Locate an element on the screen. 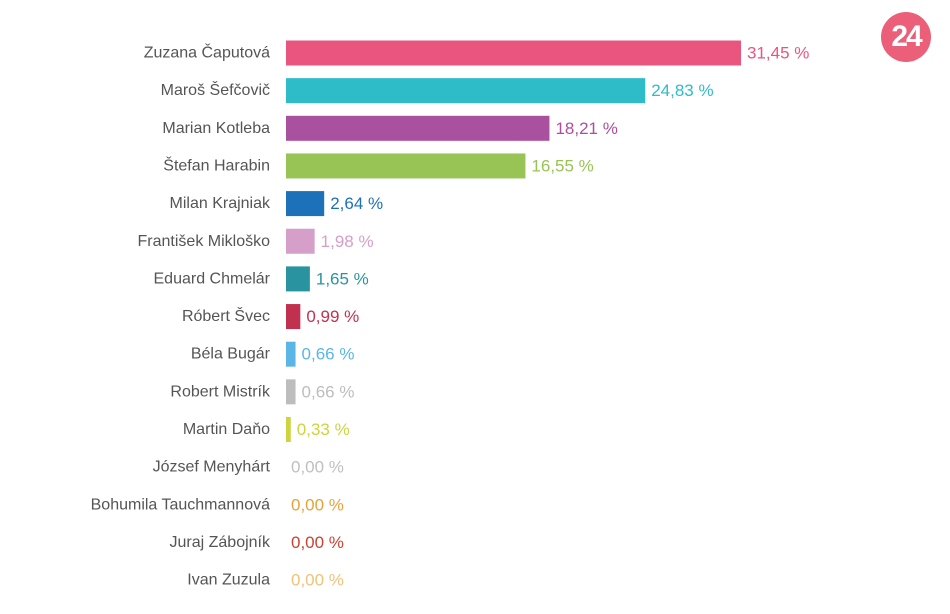 The height and width of the screenshot is (614, 950). logo-24-text: 24 is located at coordinates (906, 36).